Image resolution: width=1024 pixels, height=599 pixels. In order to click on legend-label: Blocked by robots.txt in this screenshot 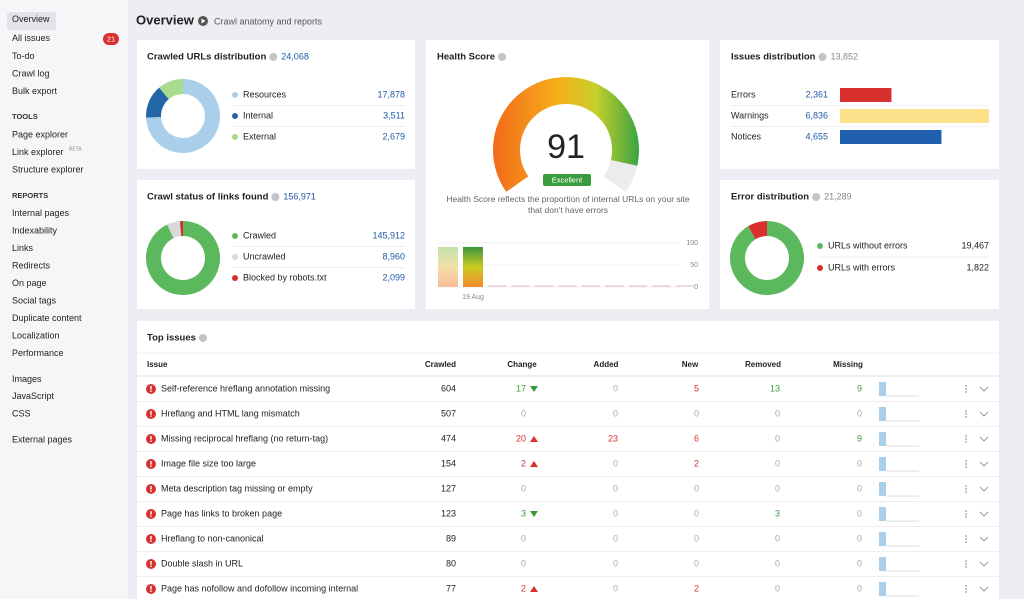, I will do `click(285, 277)`.